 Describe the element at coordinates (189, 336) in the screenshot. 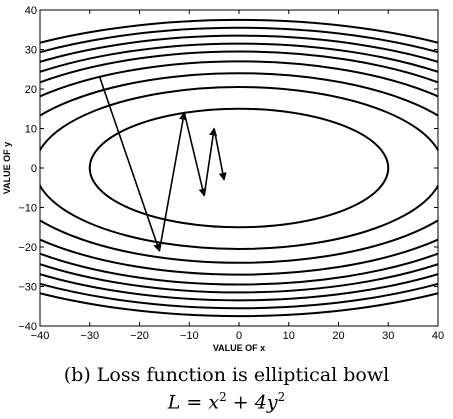

I see `x-tick-label: −10` at that location.